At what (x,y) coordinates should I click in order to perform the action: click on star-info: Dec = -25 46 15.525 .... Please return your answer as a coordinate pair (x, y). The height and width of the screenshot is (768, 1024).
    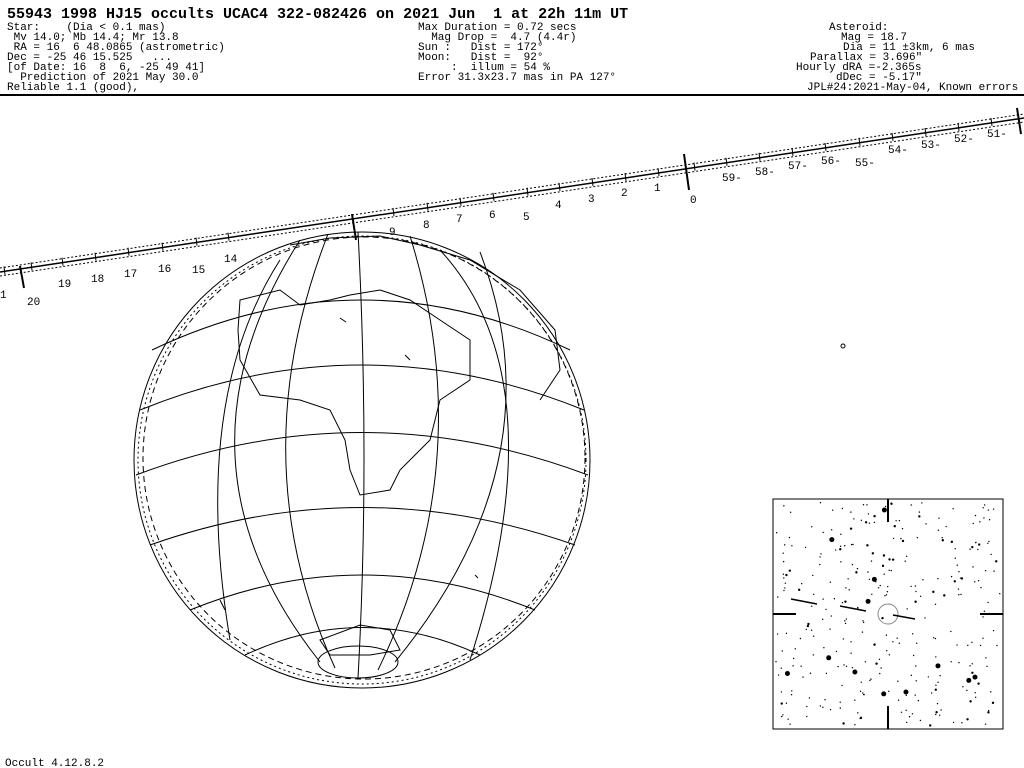
    Looking at the image, I should click on (89, 58).